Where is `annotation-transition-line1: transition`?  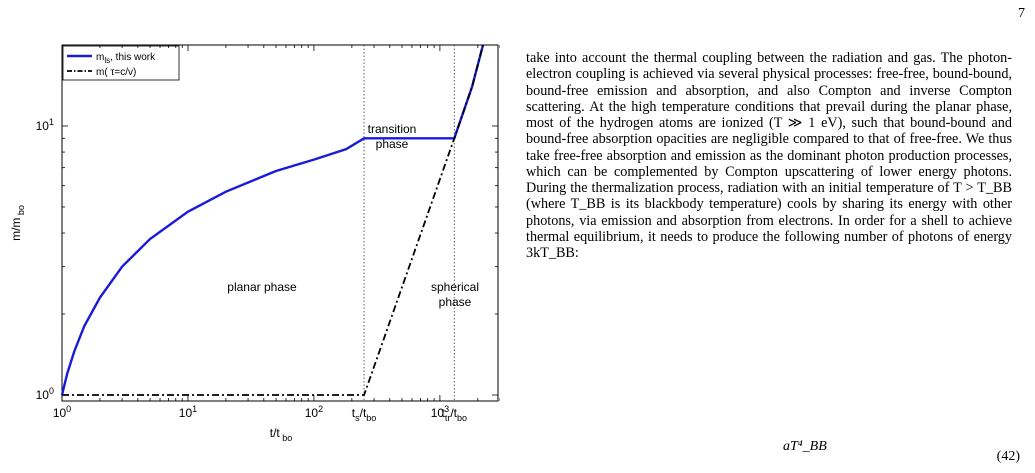 annotation-transition-line1: transition is located at coordinates (392, 129).